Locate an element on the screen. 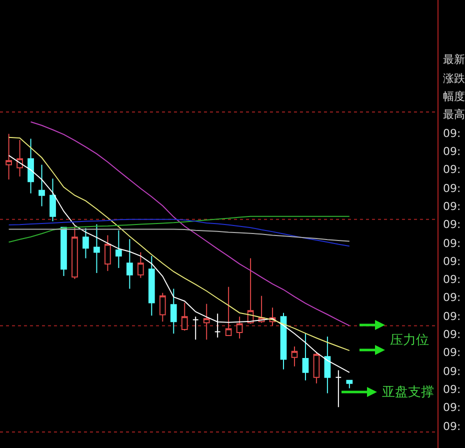 This screenshot has width=465, height=448. text: 涨跌 is located at coordinates (454, 78).